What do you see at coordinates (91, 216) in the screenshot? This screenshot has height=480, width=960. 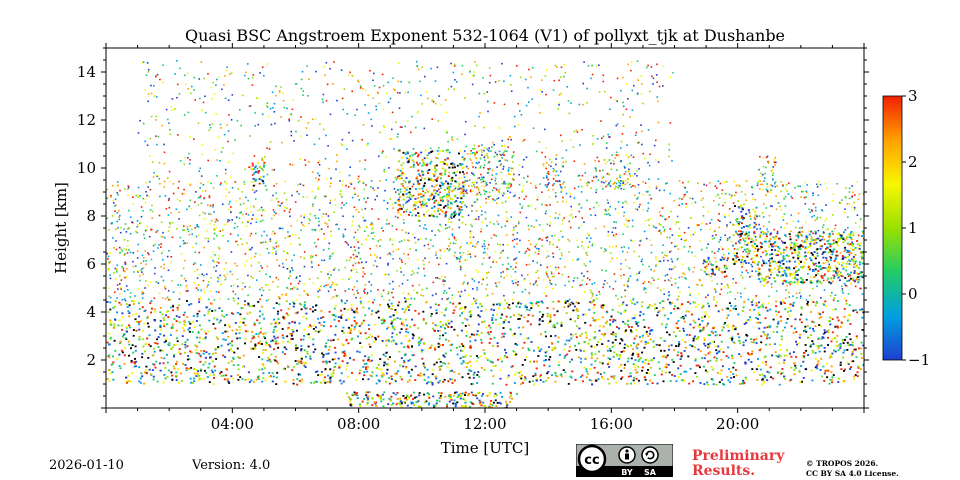 I see `y-tick-label-3: 8` at bounding box center [91, 216].